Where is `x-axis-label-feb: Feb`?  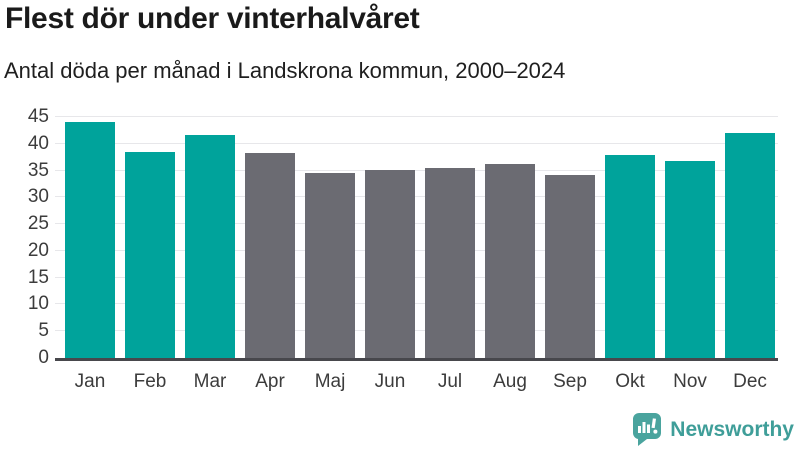
x-axis-label-feb: Feb is located at coordinates (150, 381).